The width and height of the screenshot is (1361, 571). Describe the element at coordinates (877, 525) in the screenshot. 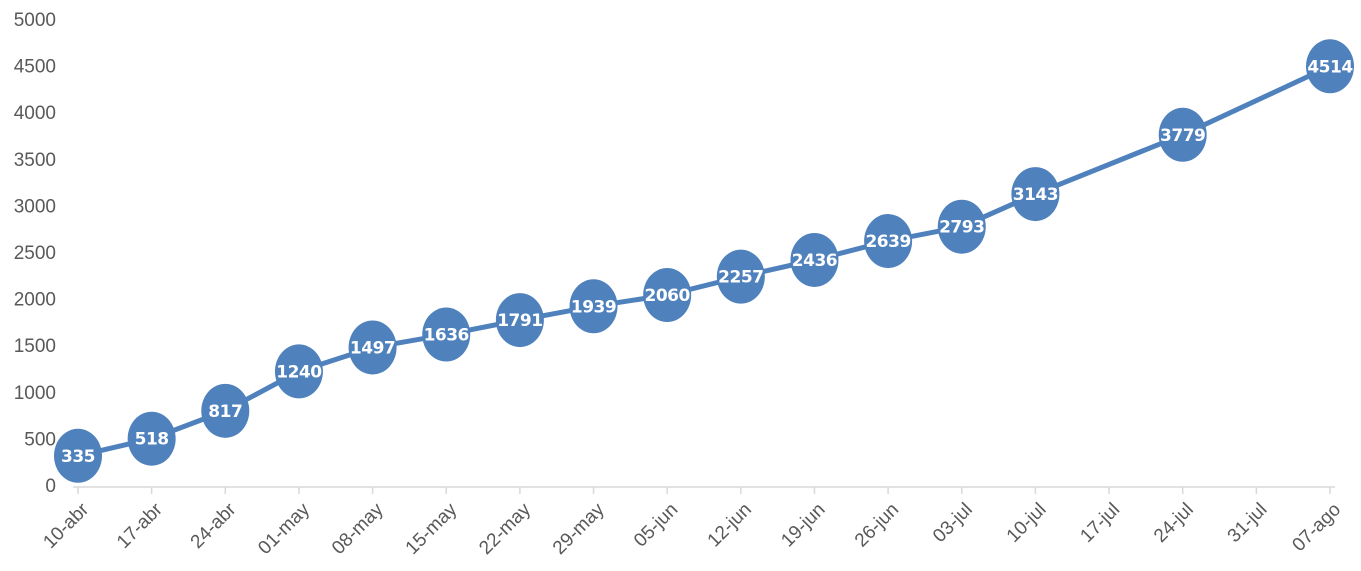

I see `x-tick-label: 26-jun` at that location.